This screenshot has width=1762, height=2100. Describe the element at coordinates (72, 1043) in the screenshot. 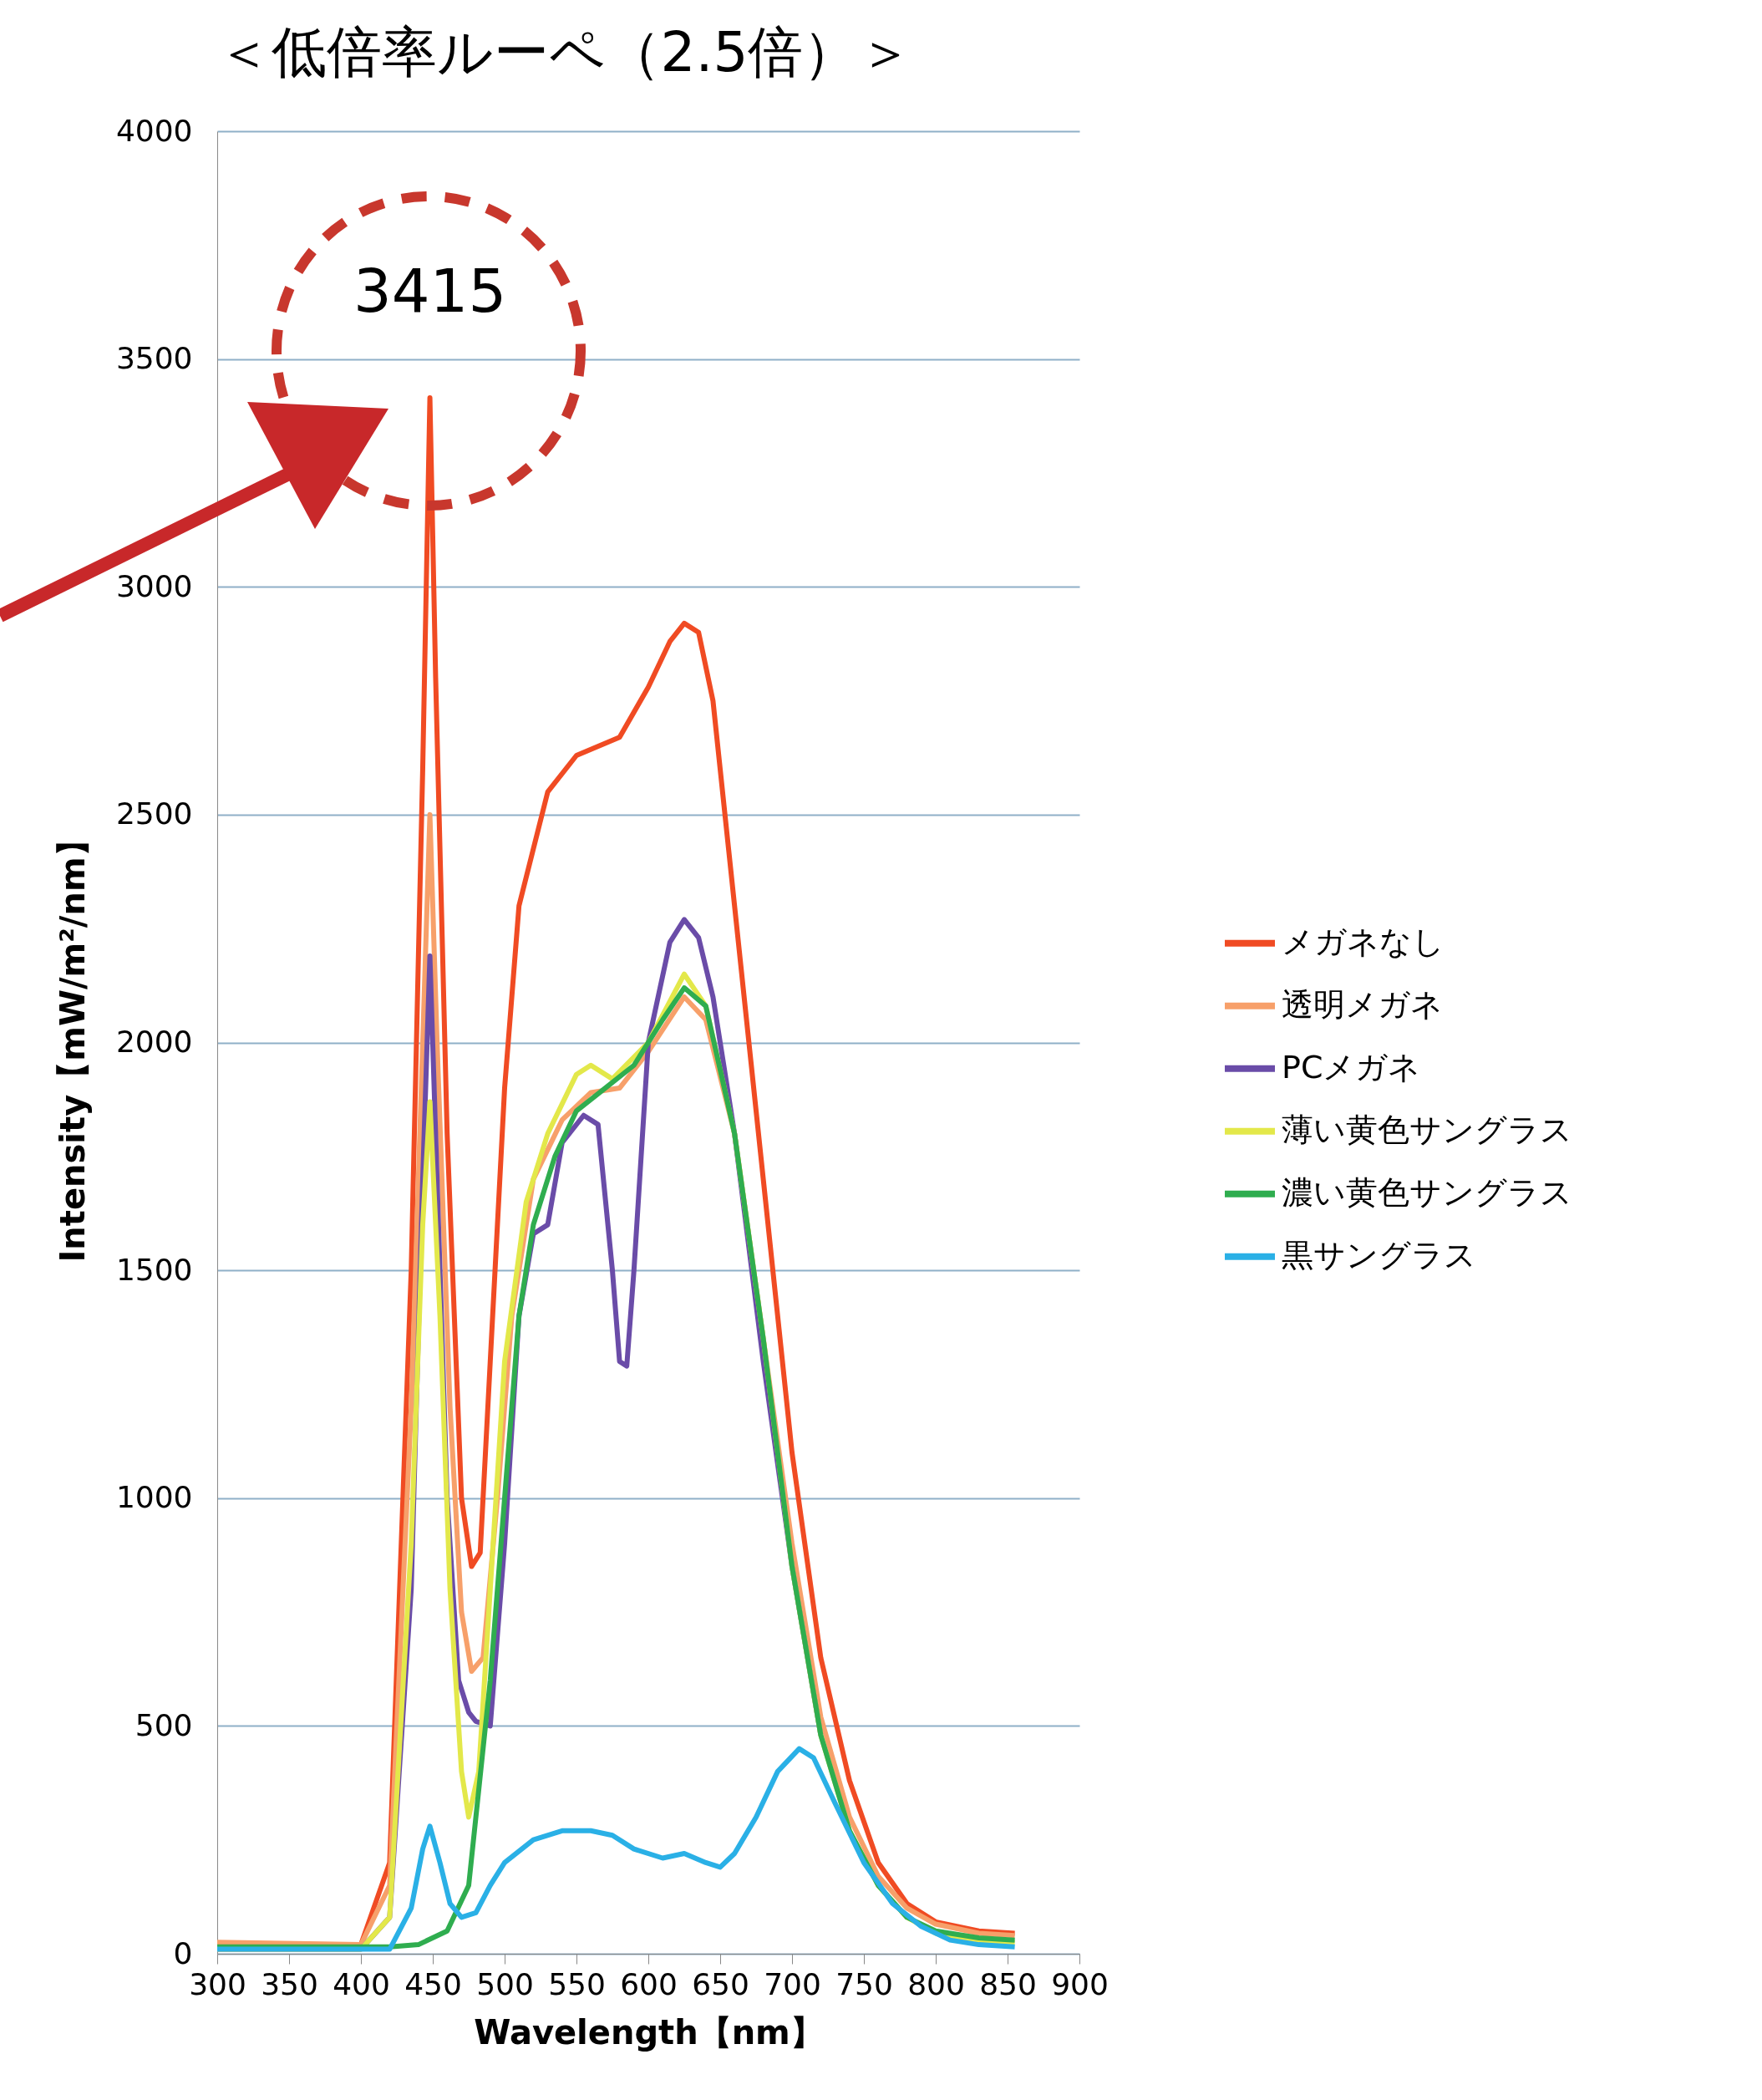

I see `y-axis-title: Intensity【mW/m²/nm】` at that location.